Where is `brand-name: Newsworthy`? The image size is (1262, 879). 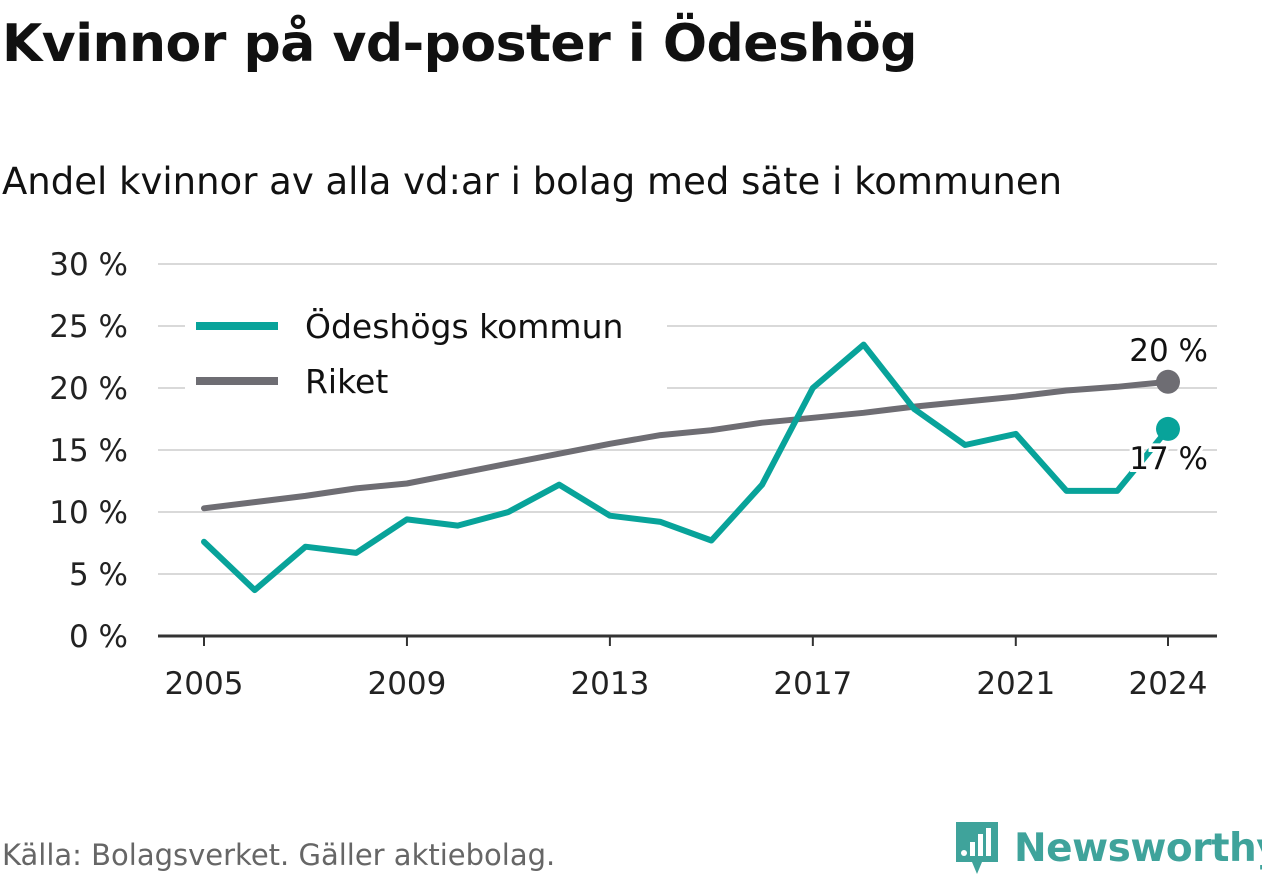
brand-name: Newsworthy is located at coordinates (1138, 848).